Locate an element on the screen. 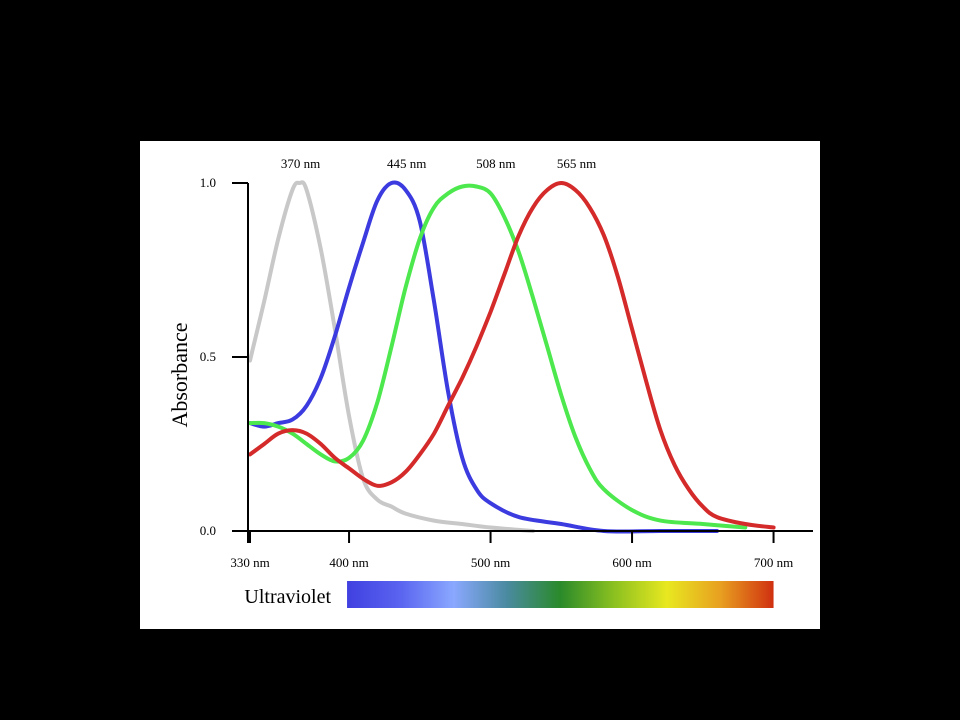  y-tick-label-2: 1.0 is located at coordinates (208, 182).